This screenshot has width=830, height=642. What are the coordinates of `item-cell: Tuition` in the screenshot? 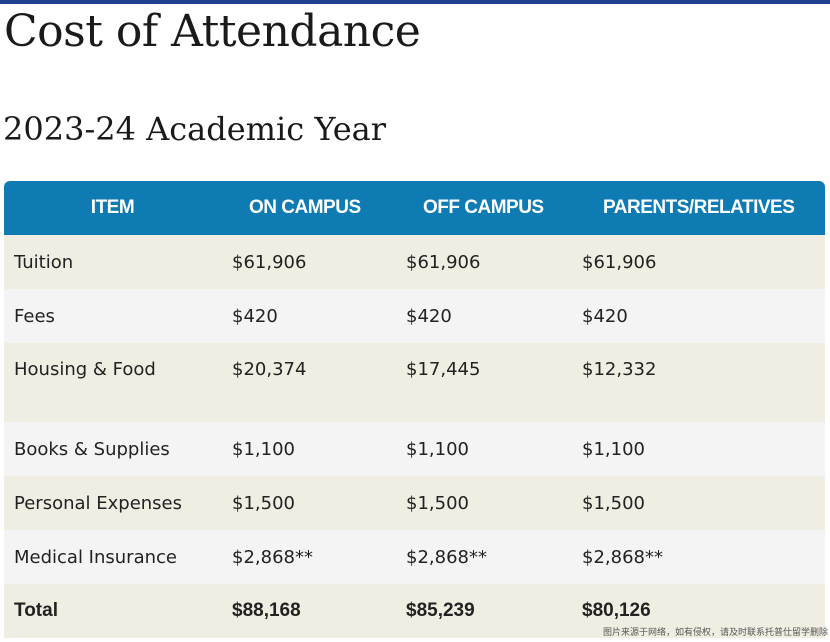 It's located at (44, 262).